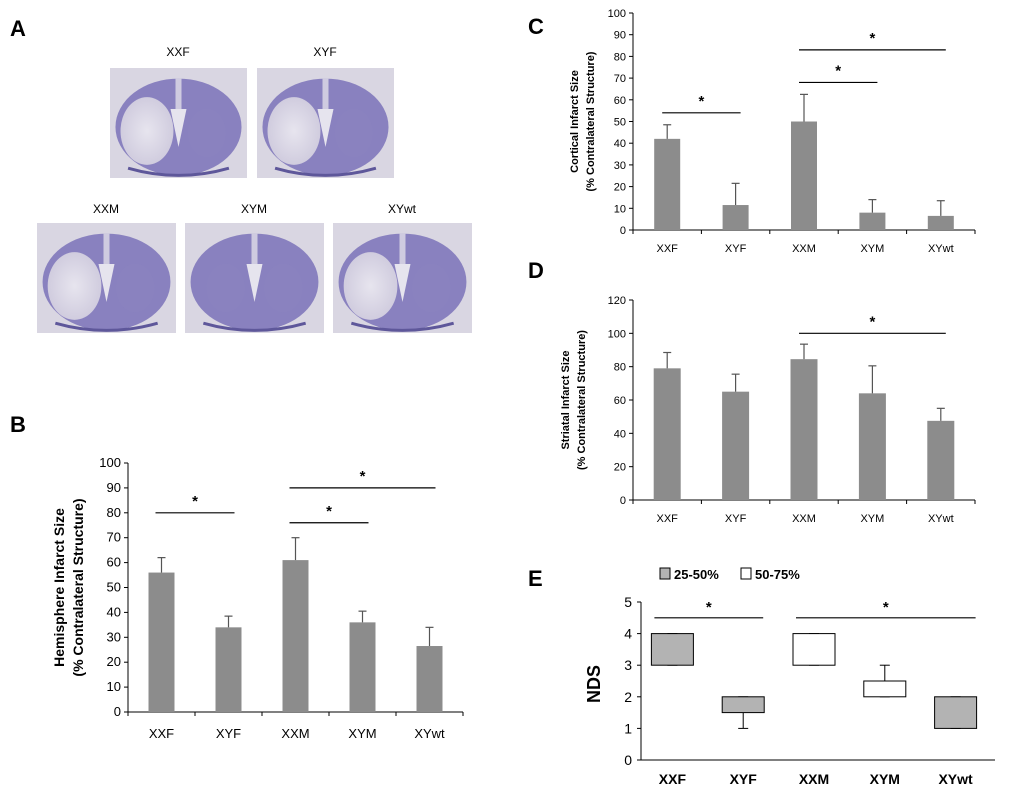 The width and height of the screenshot is (1020, 798). I want to click on slice-label: XYwt, so click(402, 209).